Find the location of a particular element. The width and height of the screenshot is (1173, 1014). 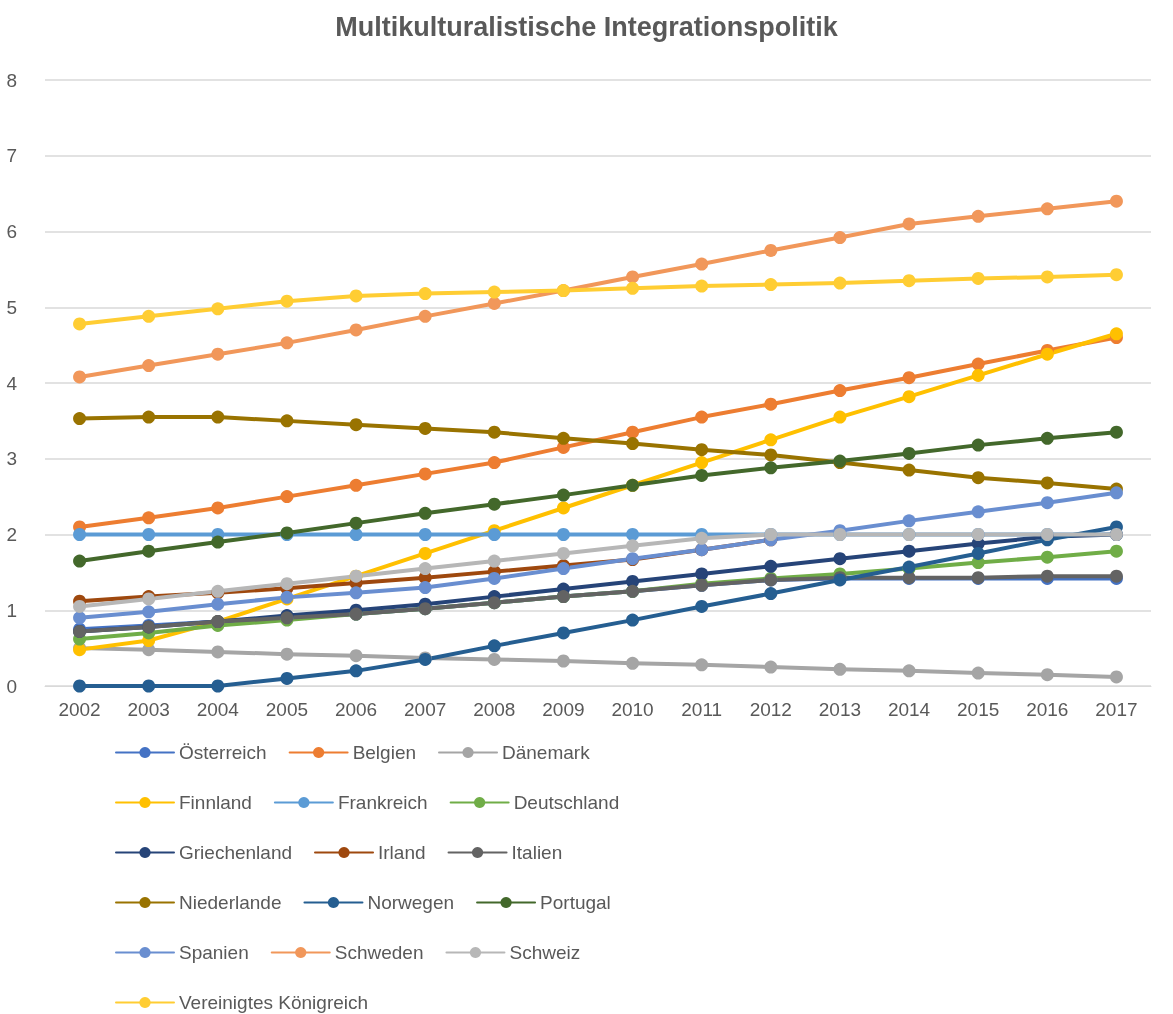

y-tick-label: 6 is located at coordinates (11, 231).